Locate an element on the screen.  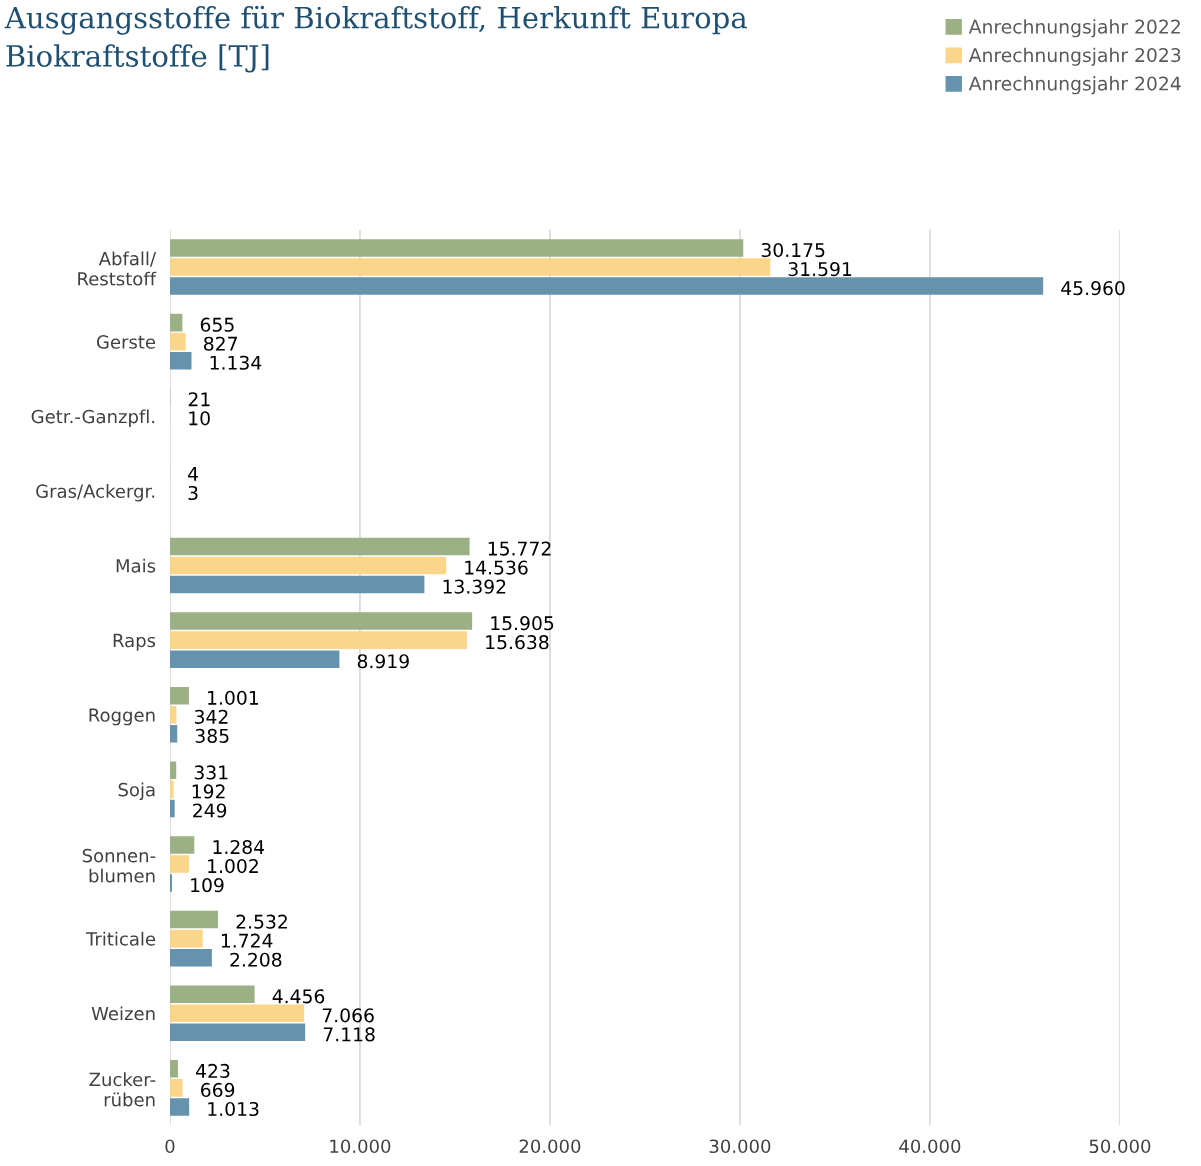
chart-title: Ausgangsstoffe für Biokraftstoff, Herkunft Europa is located at coordinates (375, 20).